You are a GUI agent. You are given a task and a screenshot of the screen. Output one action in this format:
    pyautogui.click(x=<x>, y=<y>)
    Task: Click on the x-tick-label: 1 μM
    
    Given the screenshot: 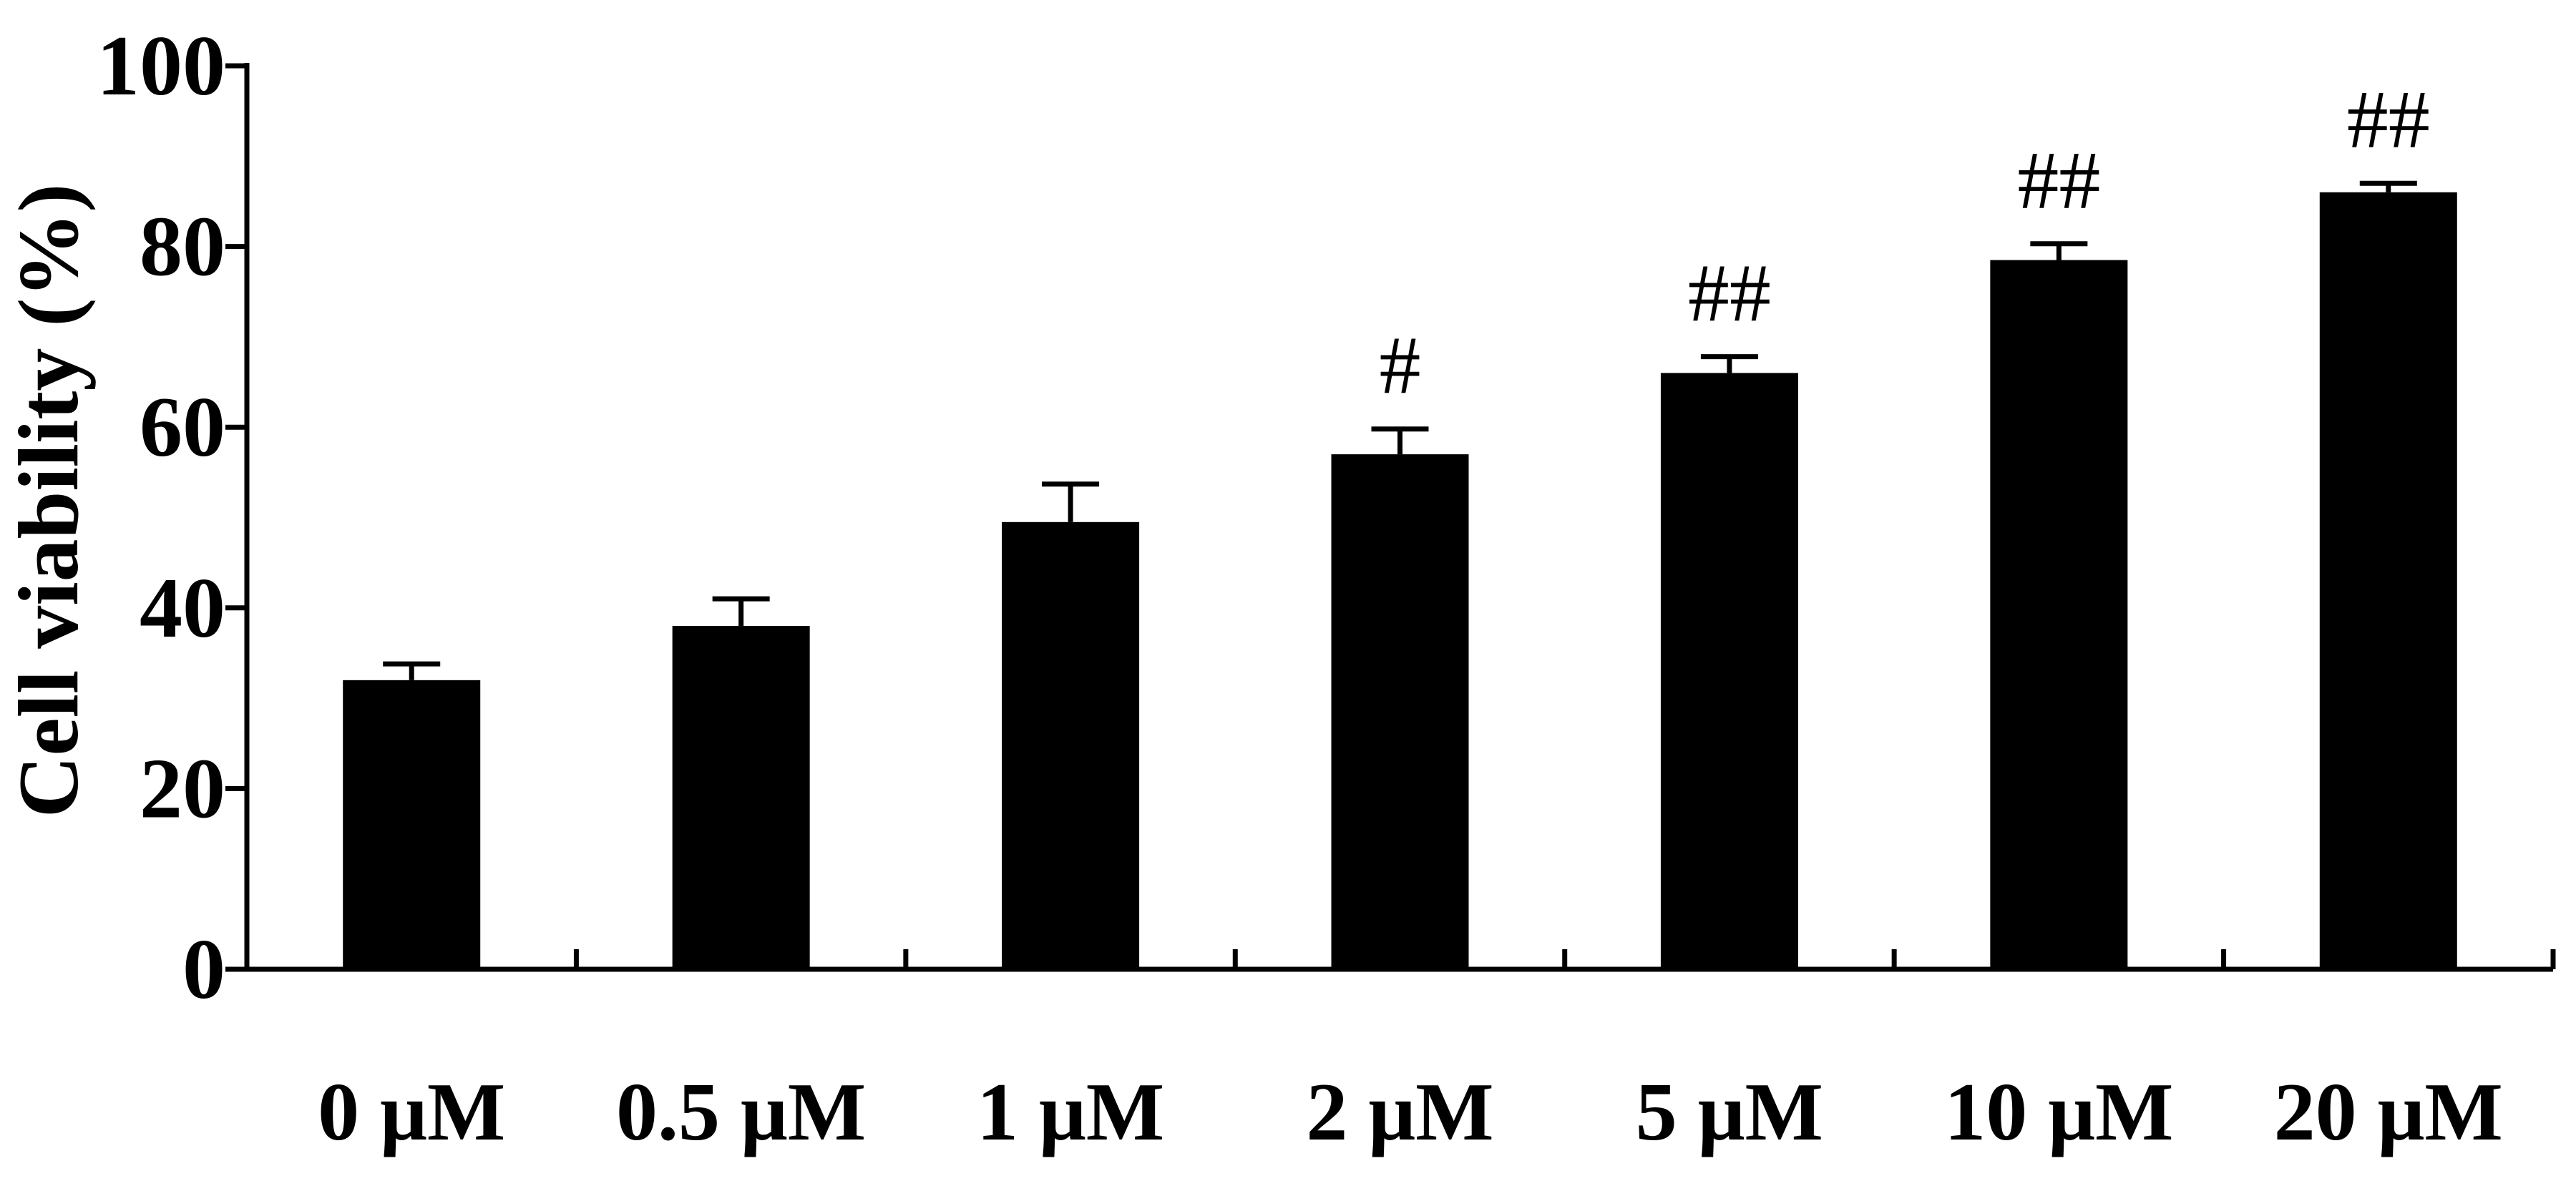 What is the action you would take?
    pyautogui.click(x=1070, y=1113)
    